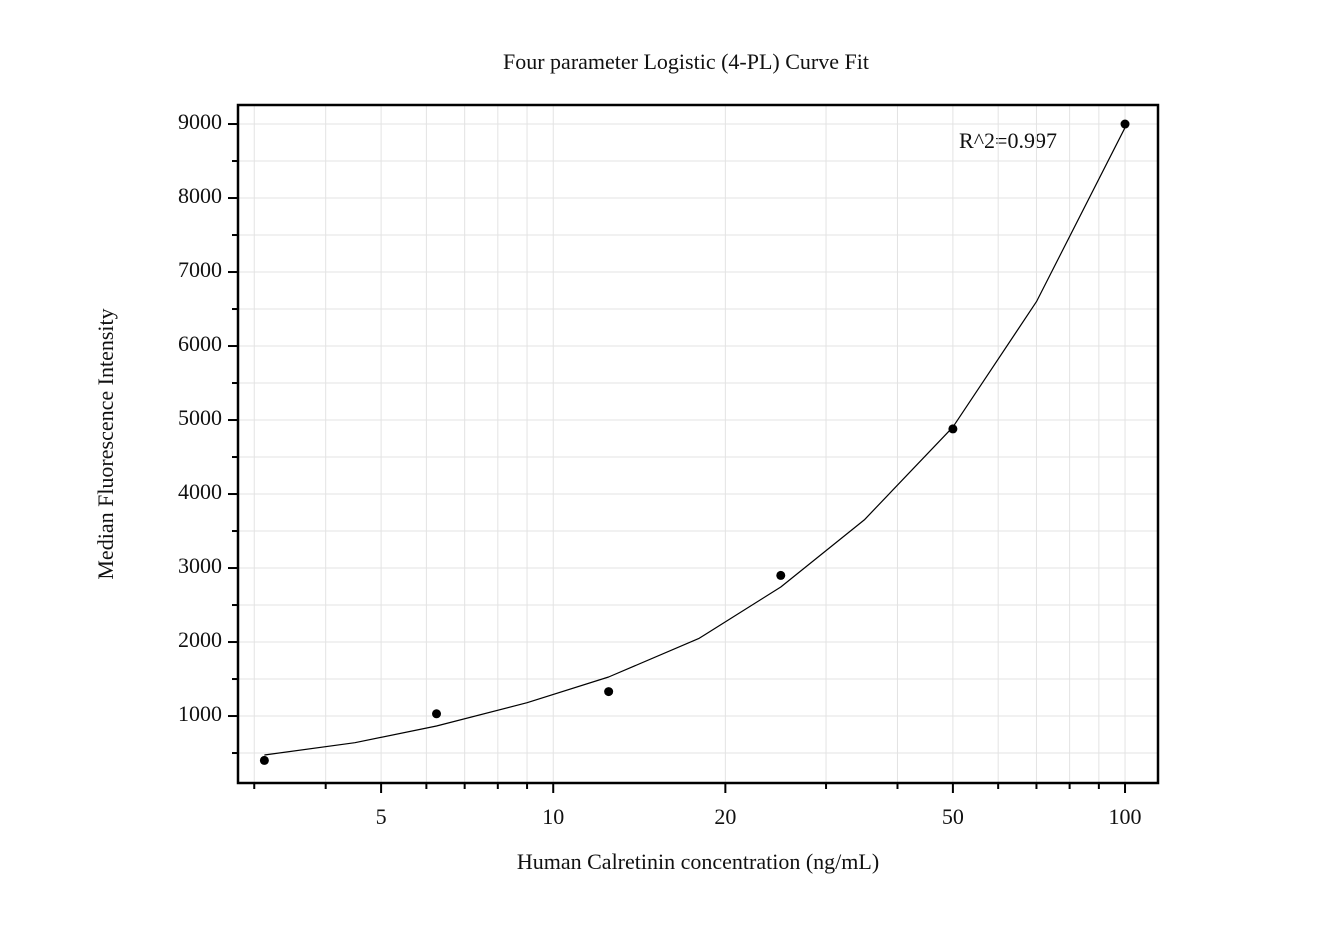  What do you see at coordinates (553, 816) in the screenshot?
I see `x-tick-label: 10` at bounding box center [553, 816].